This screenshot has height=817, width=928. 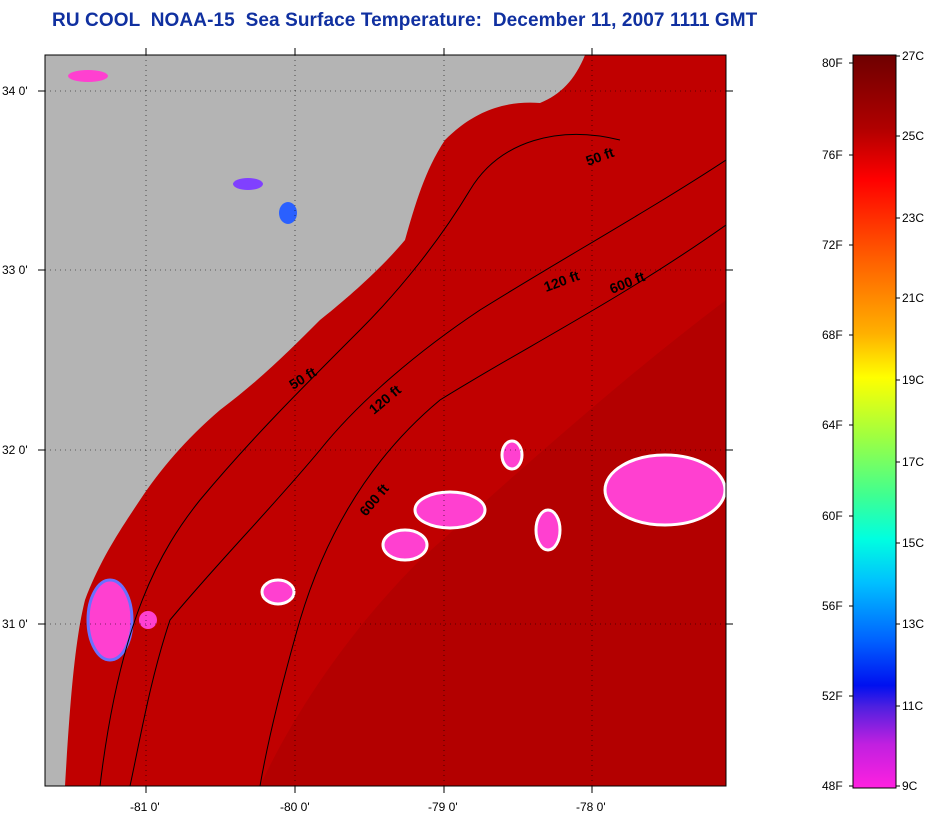 I want to click on lon-label: -79 0', so click(x=443, y=807).